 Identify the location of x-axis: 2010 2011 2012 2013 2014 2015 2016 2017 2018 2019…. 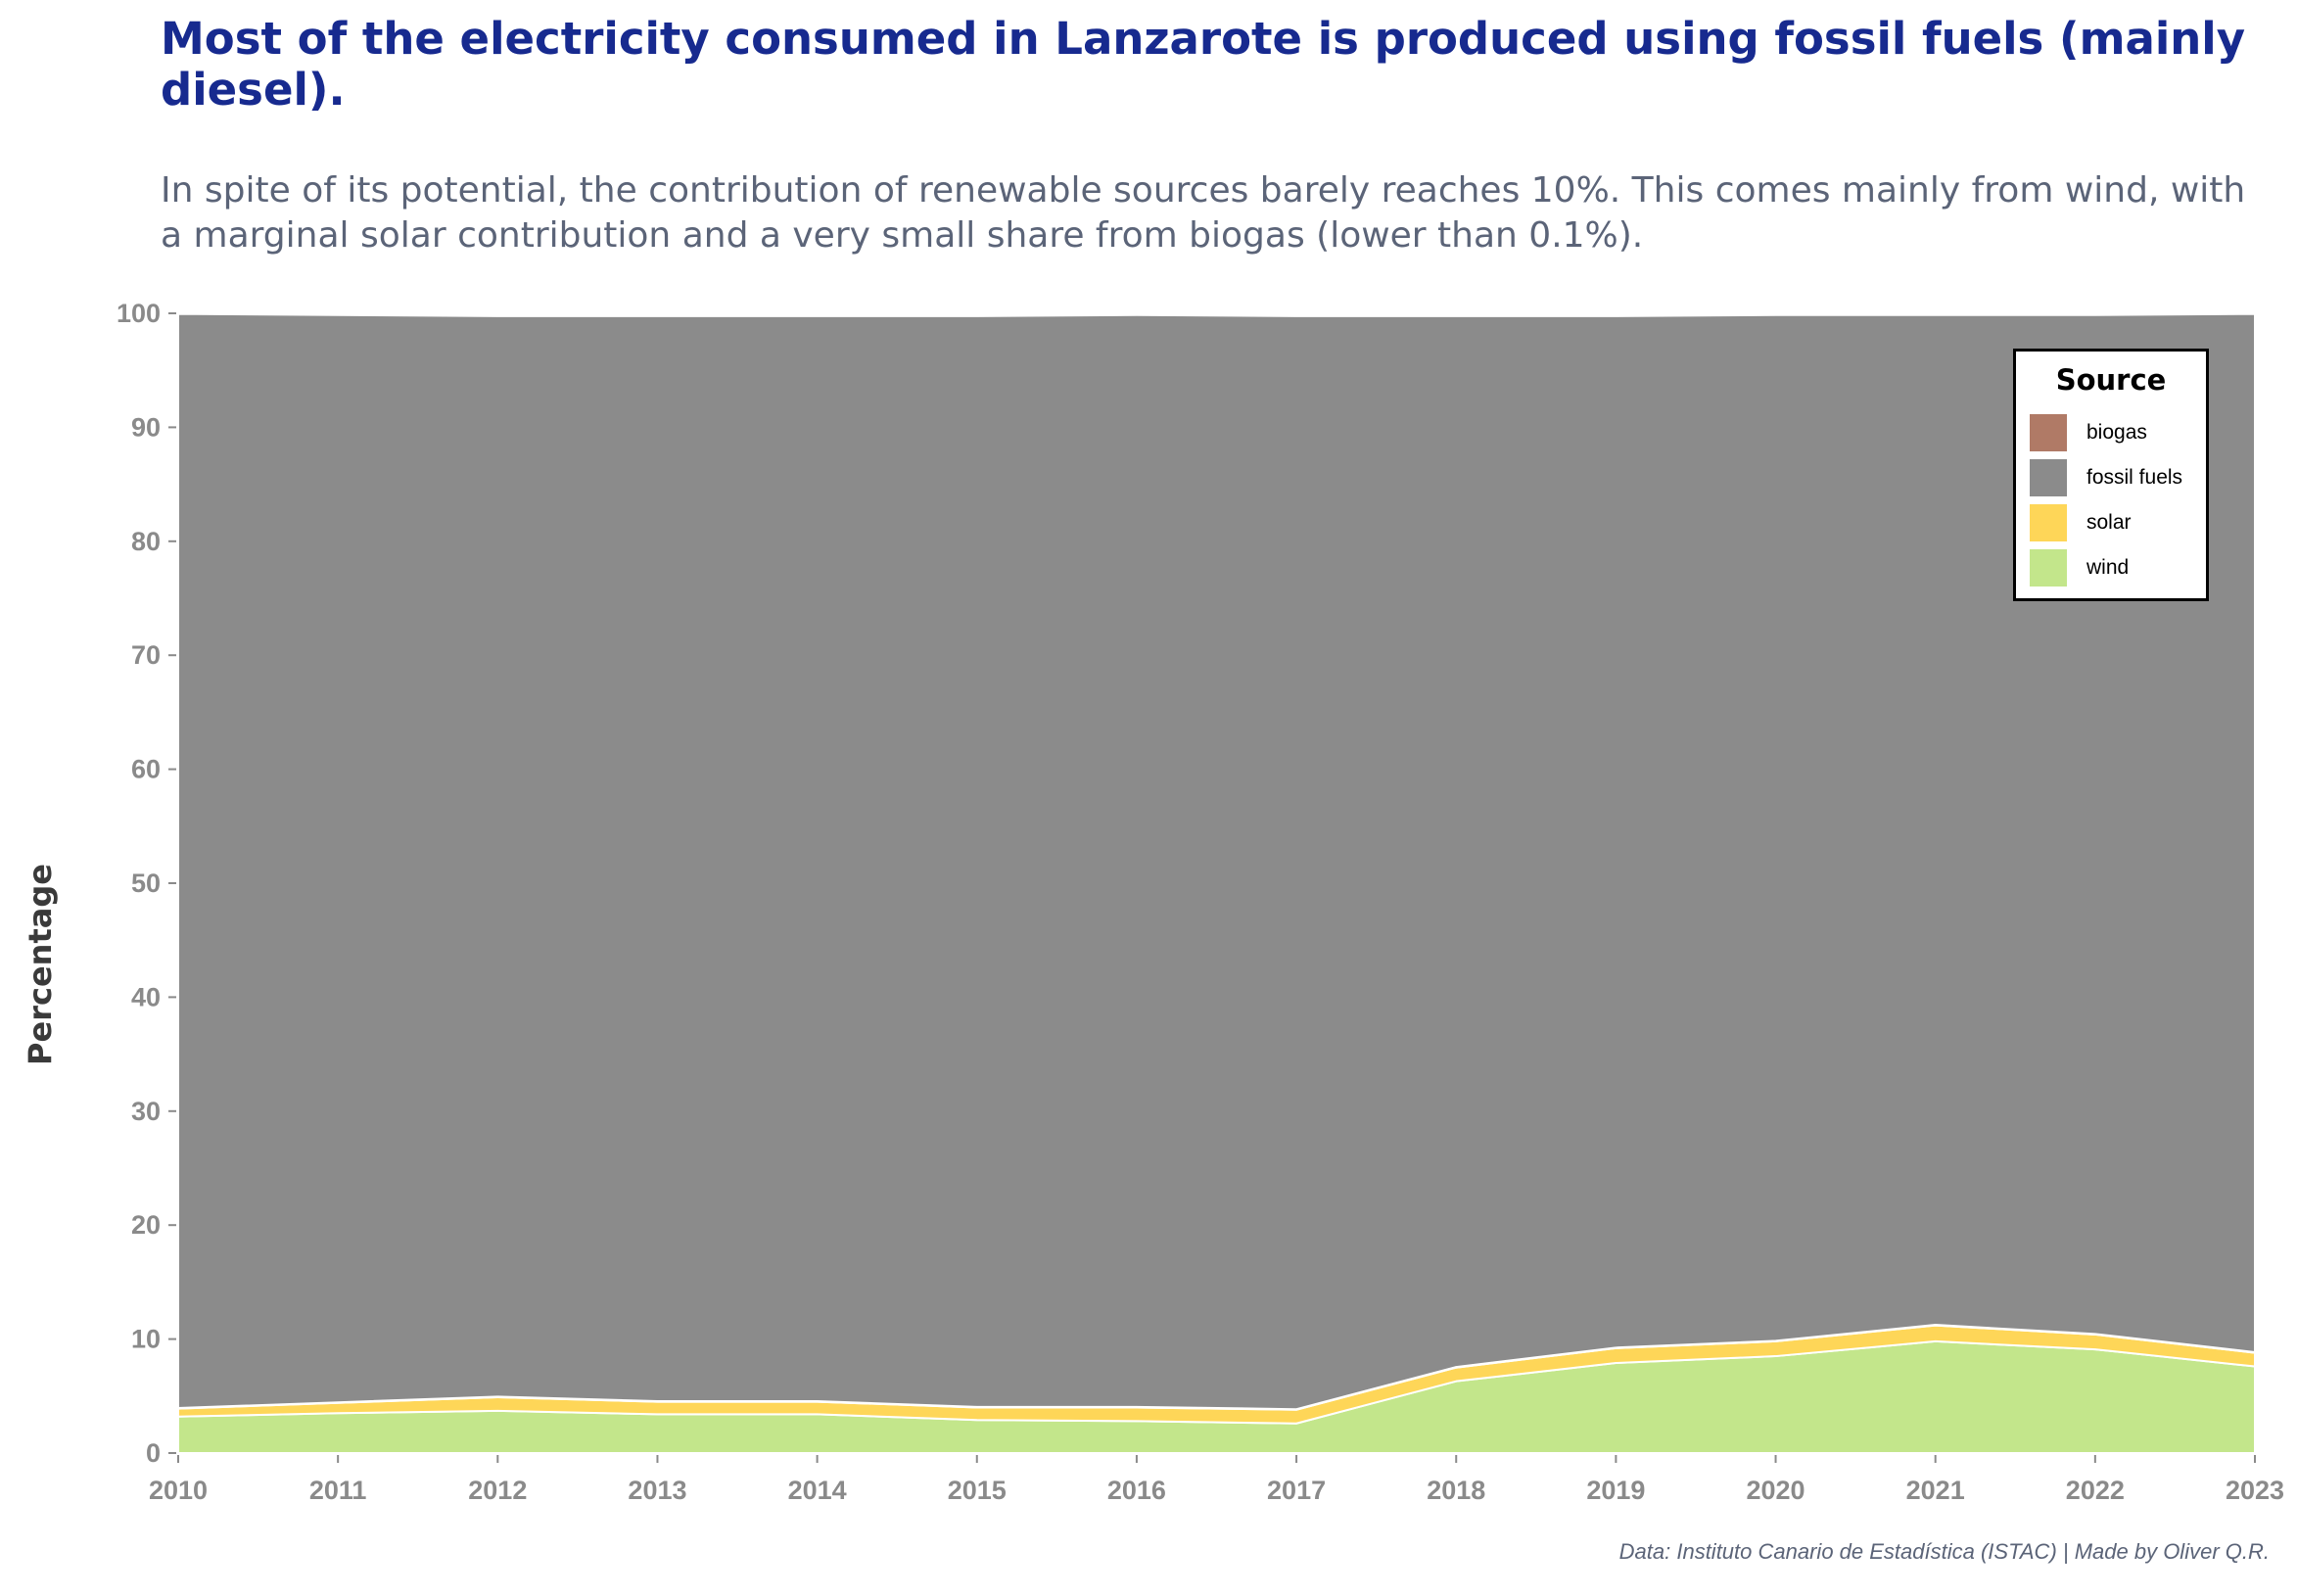
(1216, 1480).